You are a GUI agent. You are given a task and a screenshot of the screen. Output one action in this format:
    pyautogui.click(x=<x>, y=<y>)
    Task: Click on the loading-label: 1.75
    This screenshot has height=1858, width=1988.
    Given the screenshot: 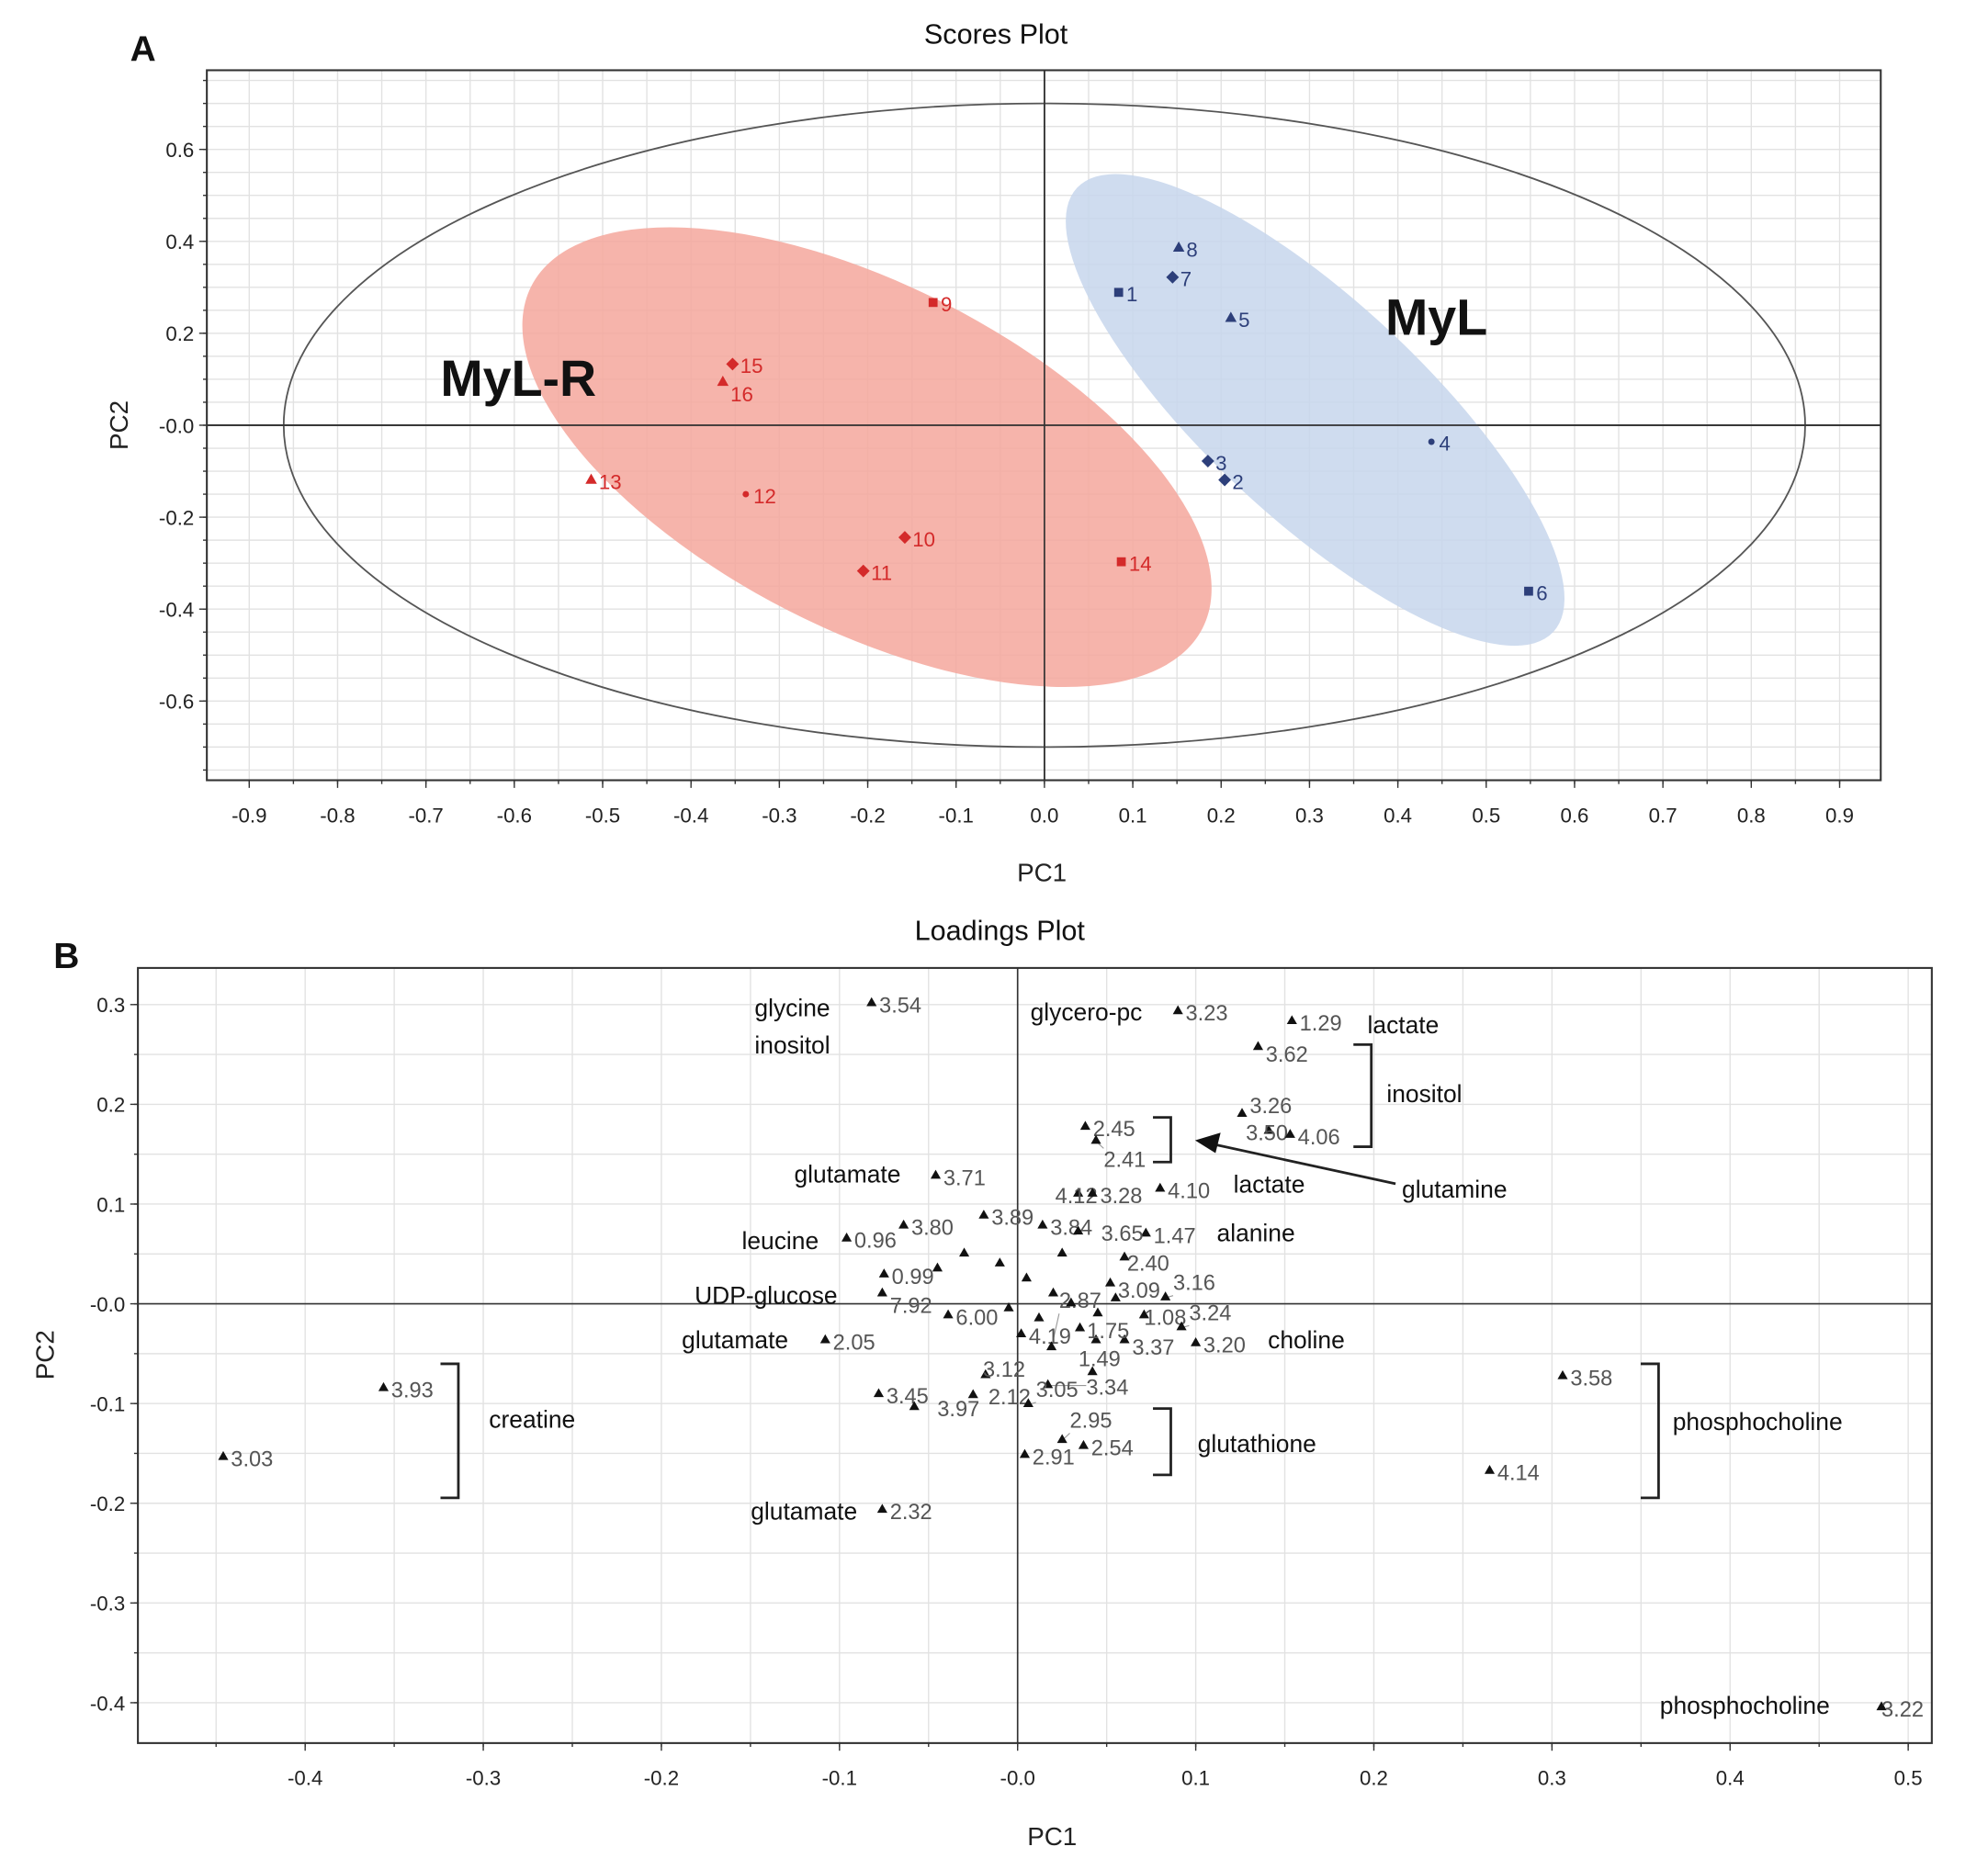 What is the action you would take?
    pyautogui.click(x=1108, y=1332)
    